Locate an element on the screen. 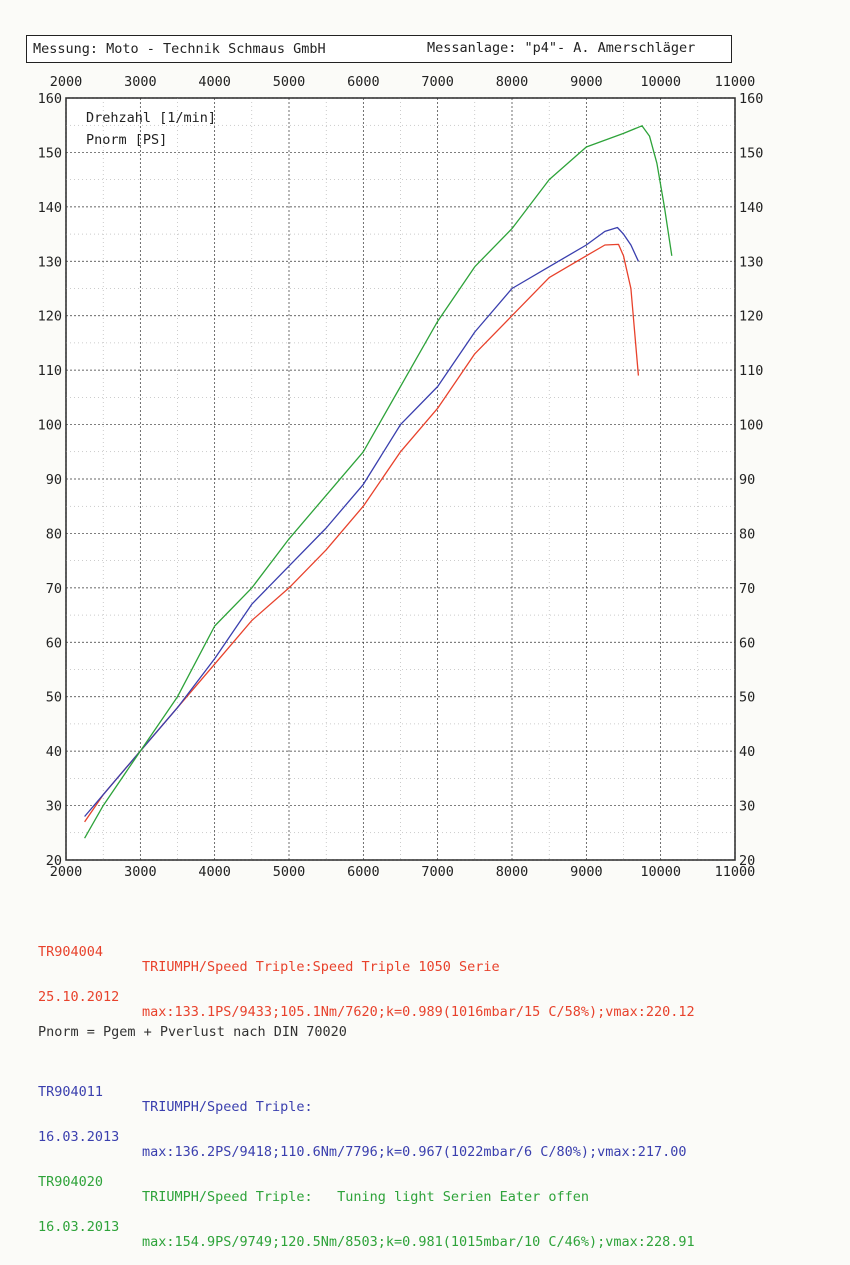 This screenshot has height=1265, width=850. y-tick-label-right: 20 is located at coordinates (747, 861).